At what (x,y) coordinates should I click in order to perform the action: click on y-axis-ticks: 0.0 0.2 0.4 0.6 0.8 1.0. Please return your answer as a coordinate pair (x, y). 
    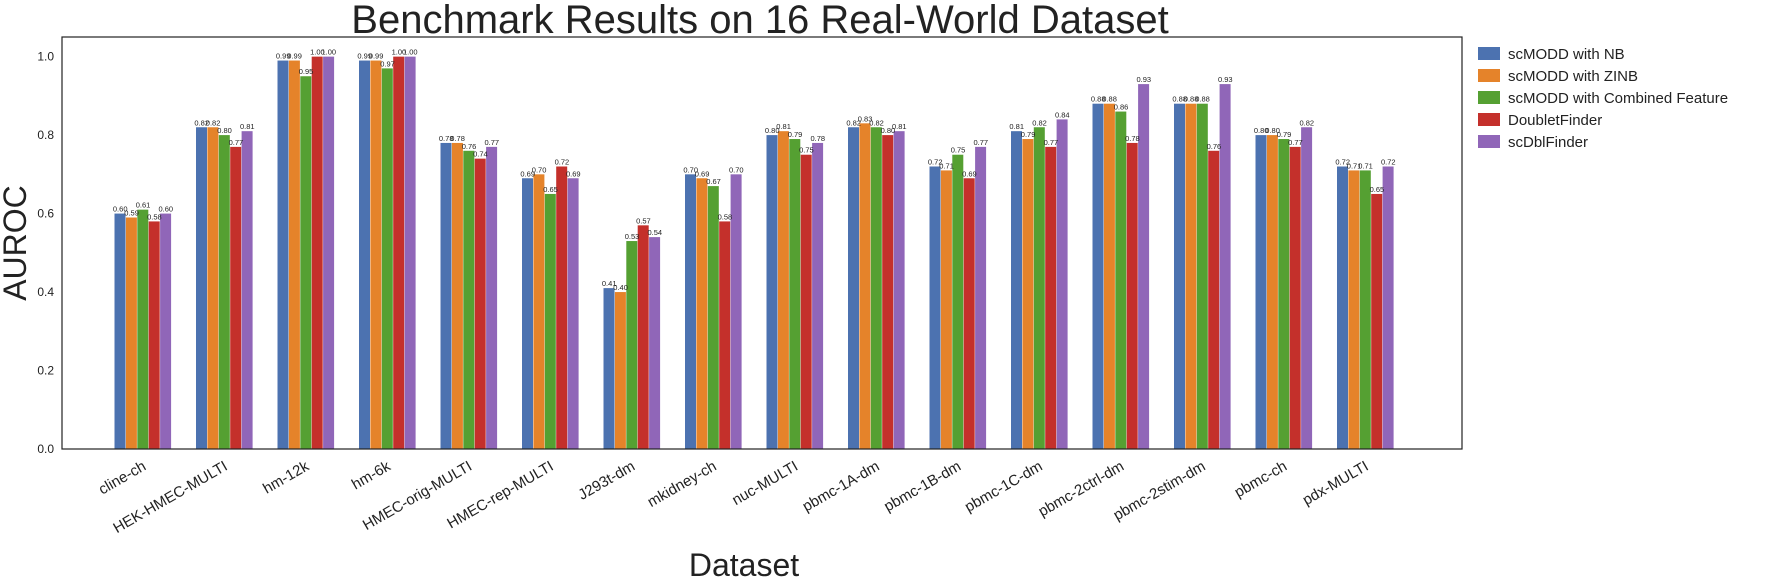
    Looking at the image, I should click on (45, 253).